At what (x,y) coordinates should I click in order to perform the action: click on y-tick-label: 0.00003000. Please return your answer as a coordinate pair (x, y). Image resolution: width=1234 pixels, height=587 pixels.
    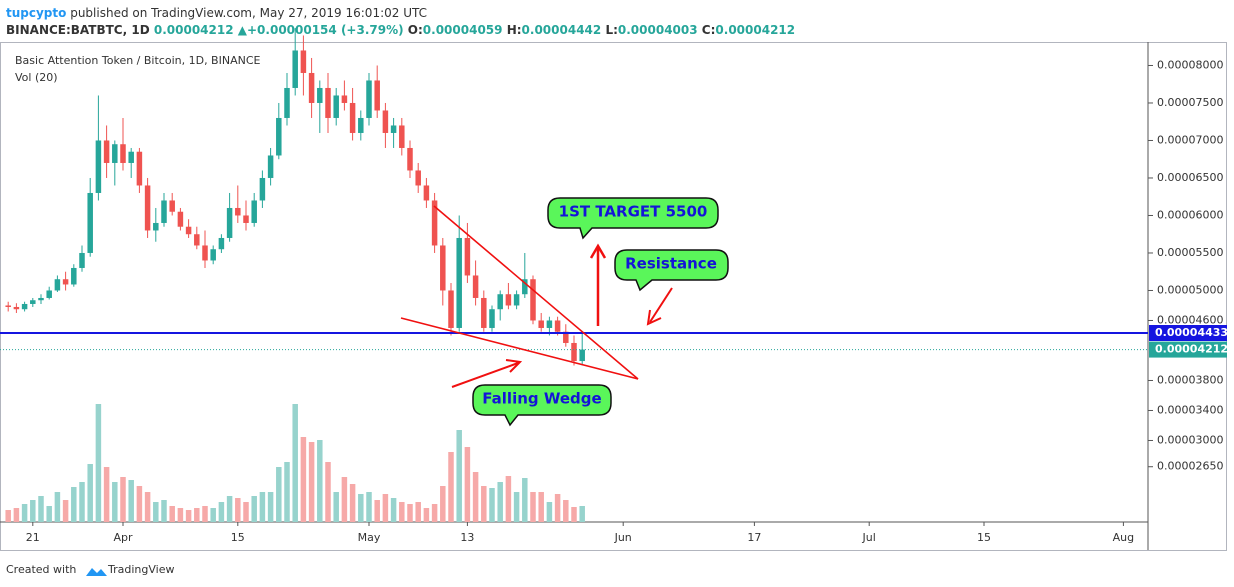
    Looking at the image, I should click on (1190, 439).